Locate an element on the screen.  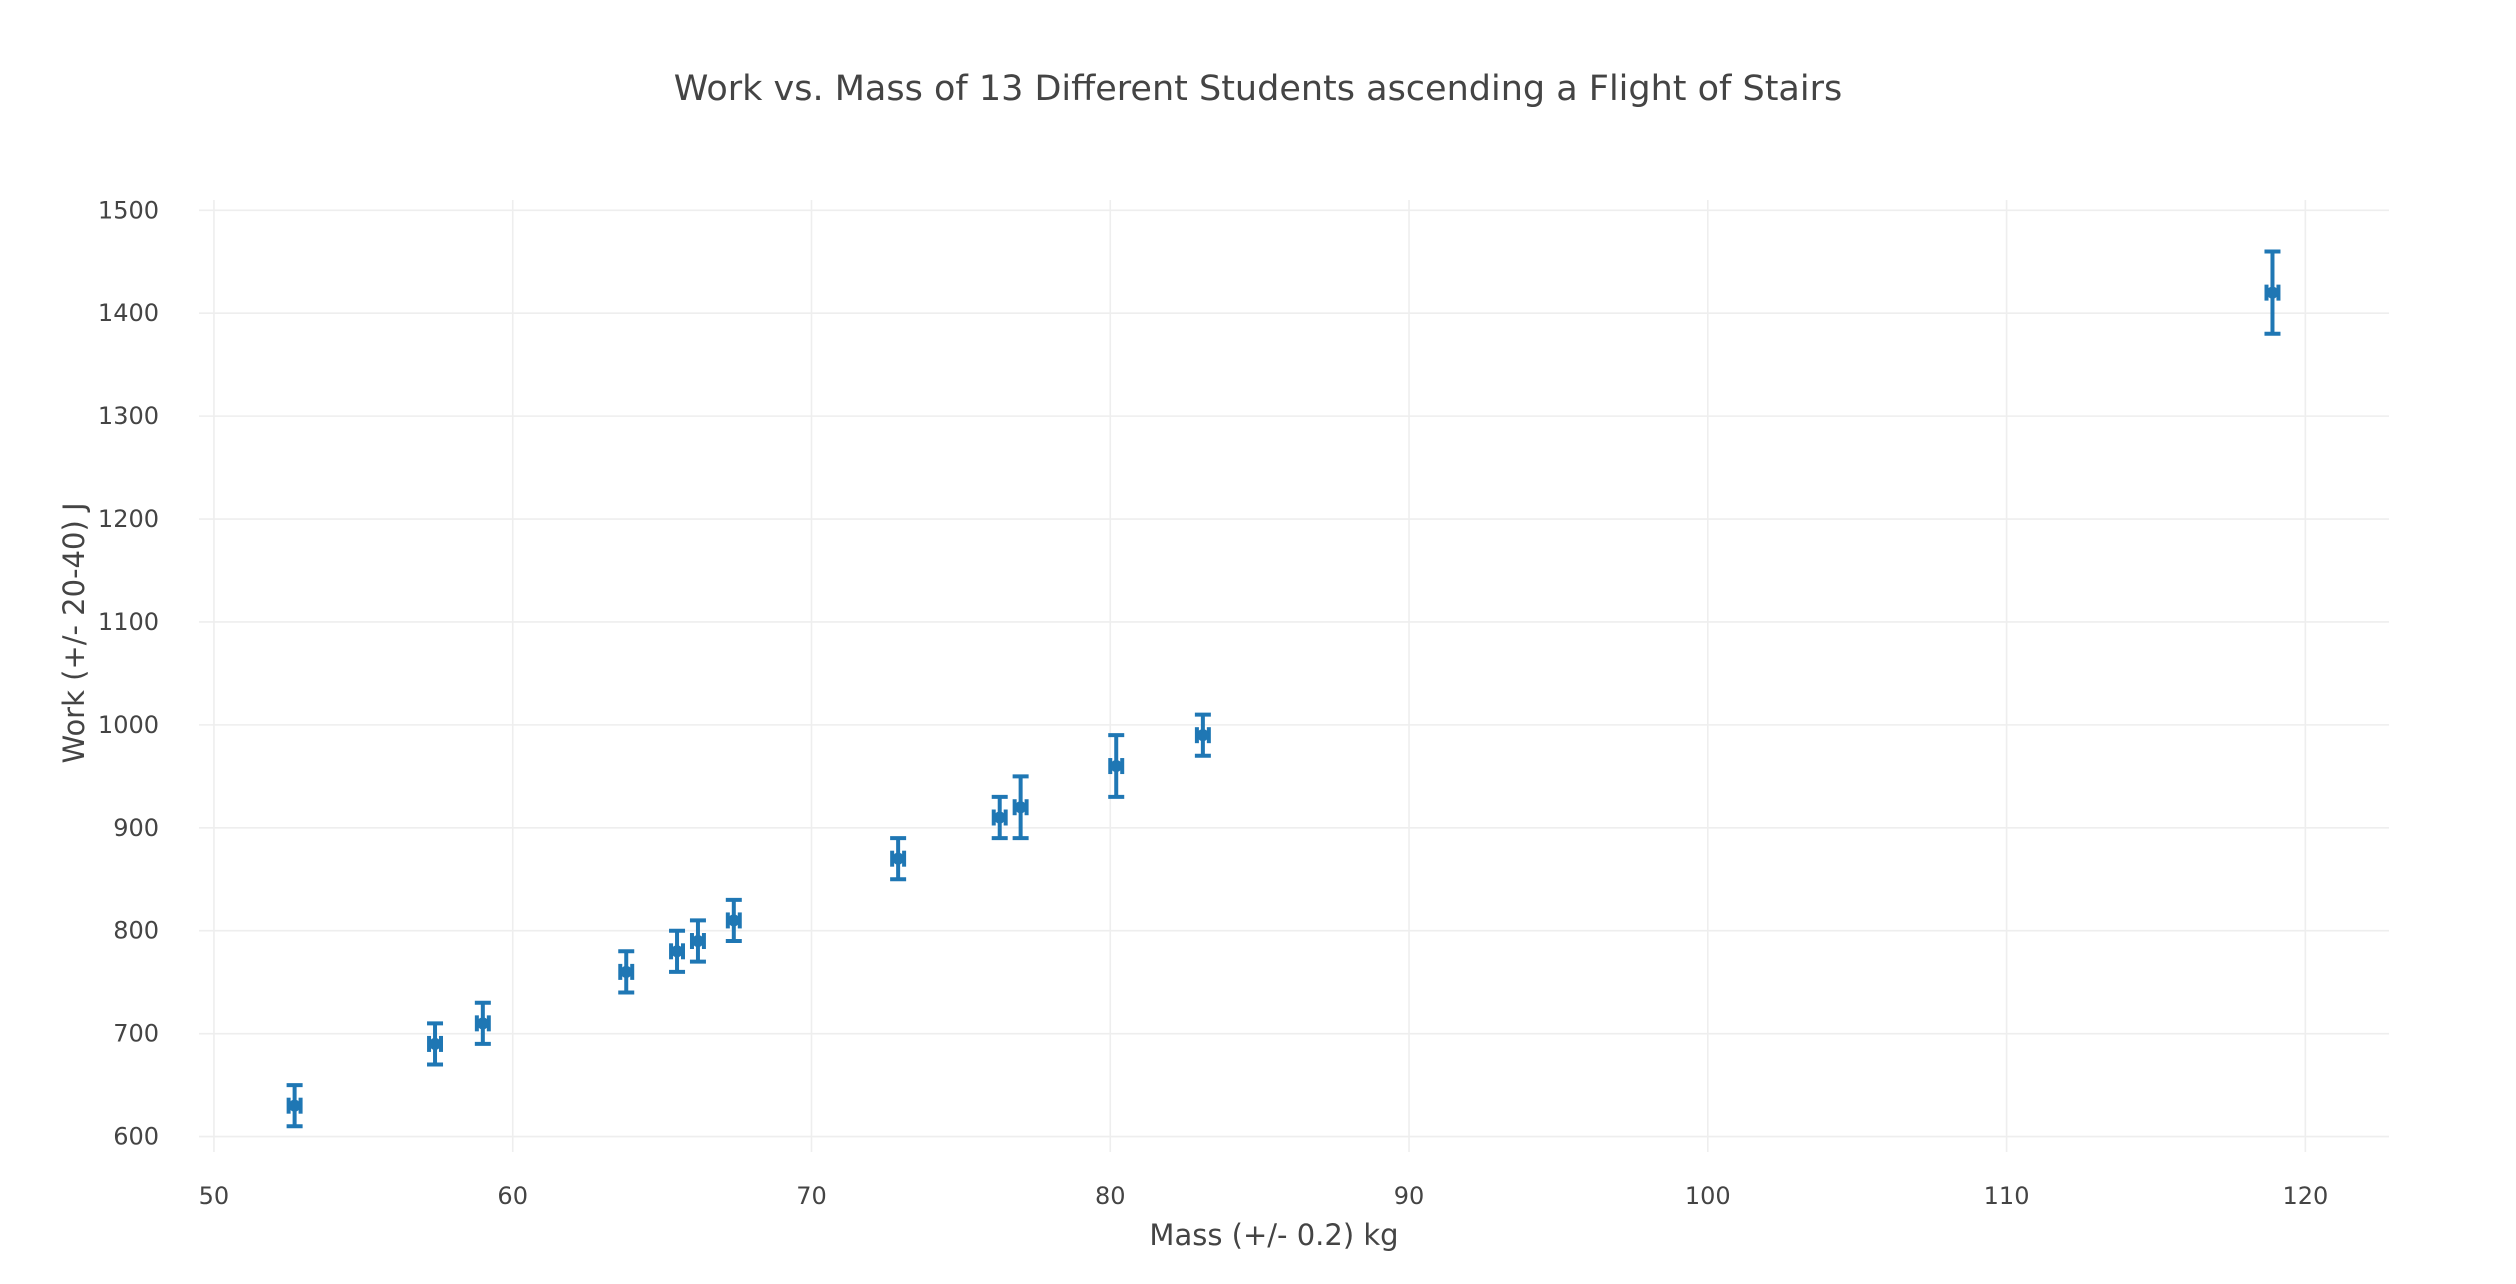
y-tick-label: 1200 is located at coordinates (128, 519).